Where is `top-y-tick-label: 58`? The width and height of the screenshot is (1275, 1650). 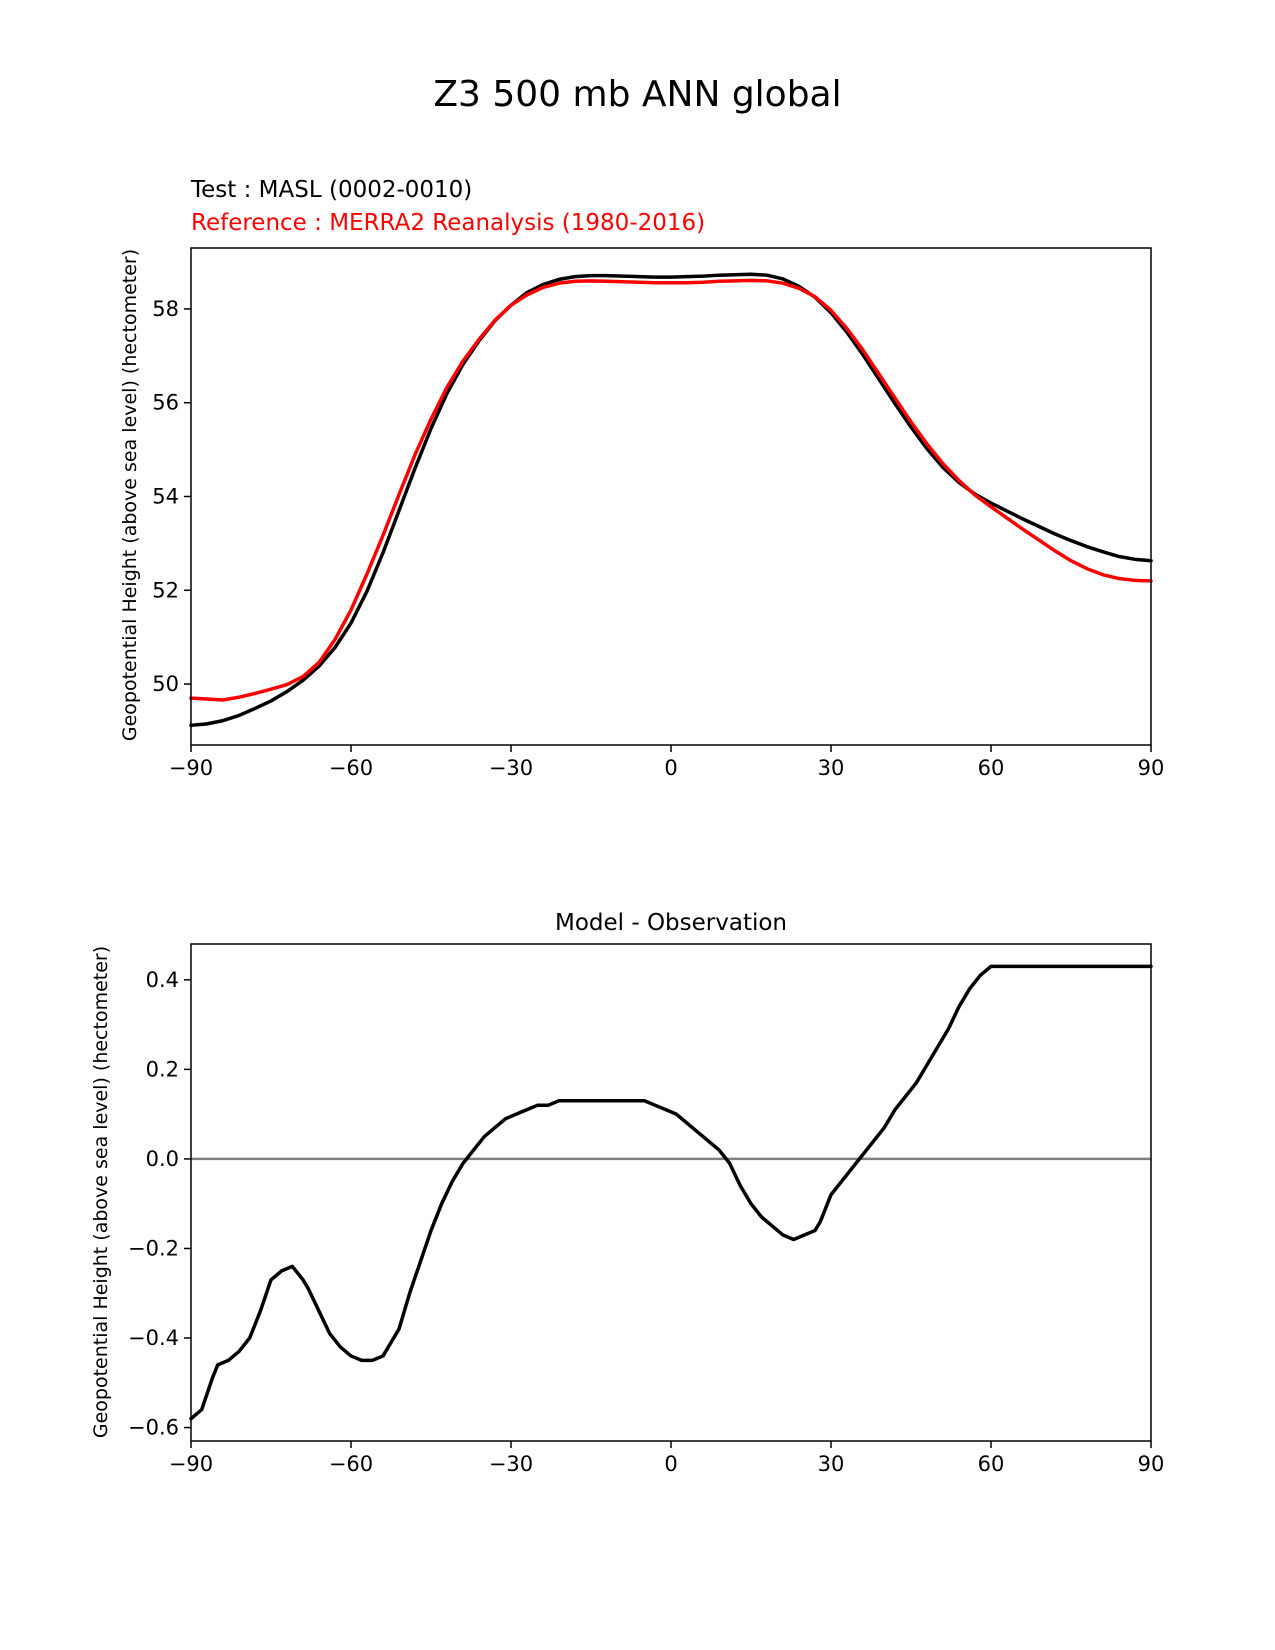 top-y-tick-label: 58 is located at coordinates (165, 309).